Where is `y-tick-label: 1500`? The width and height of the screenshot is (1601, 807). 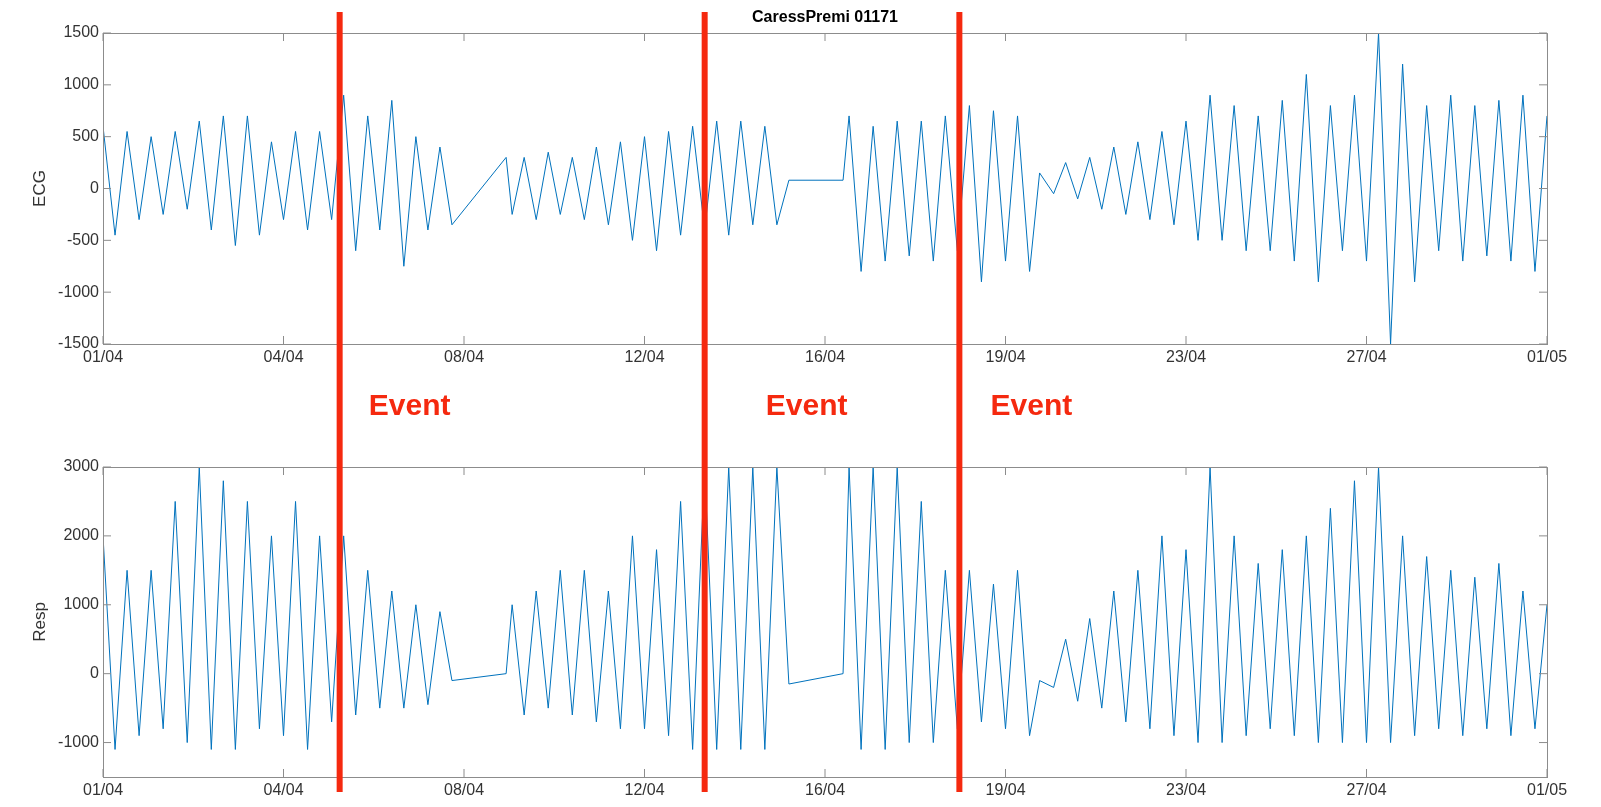
y-tick-label: 1500 is located at coordinates (81, 32).